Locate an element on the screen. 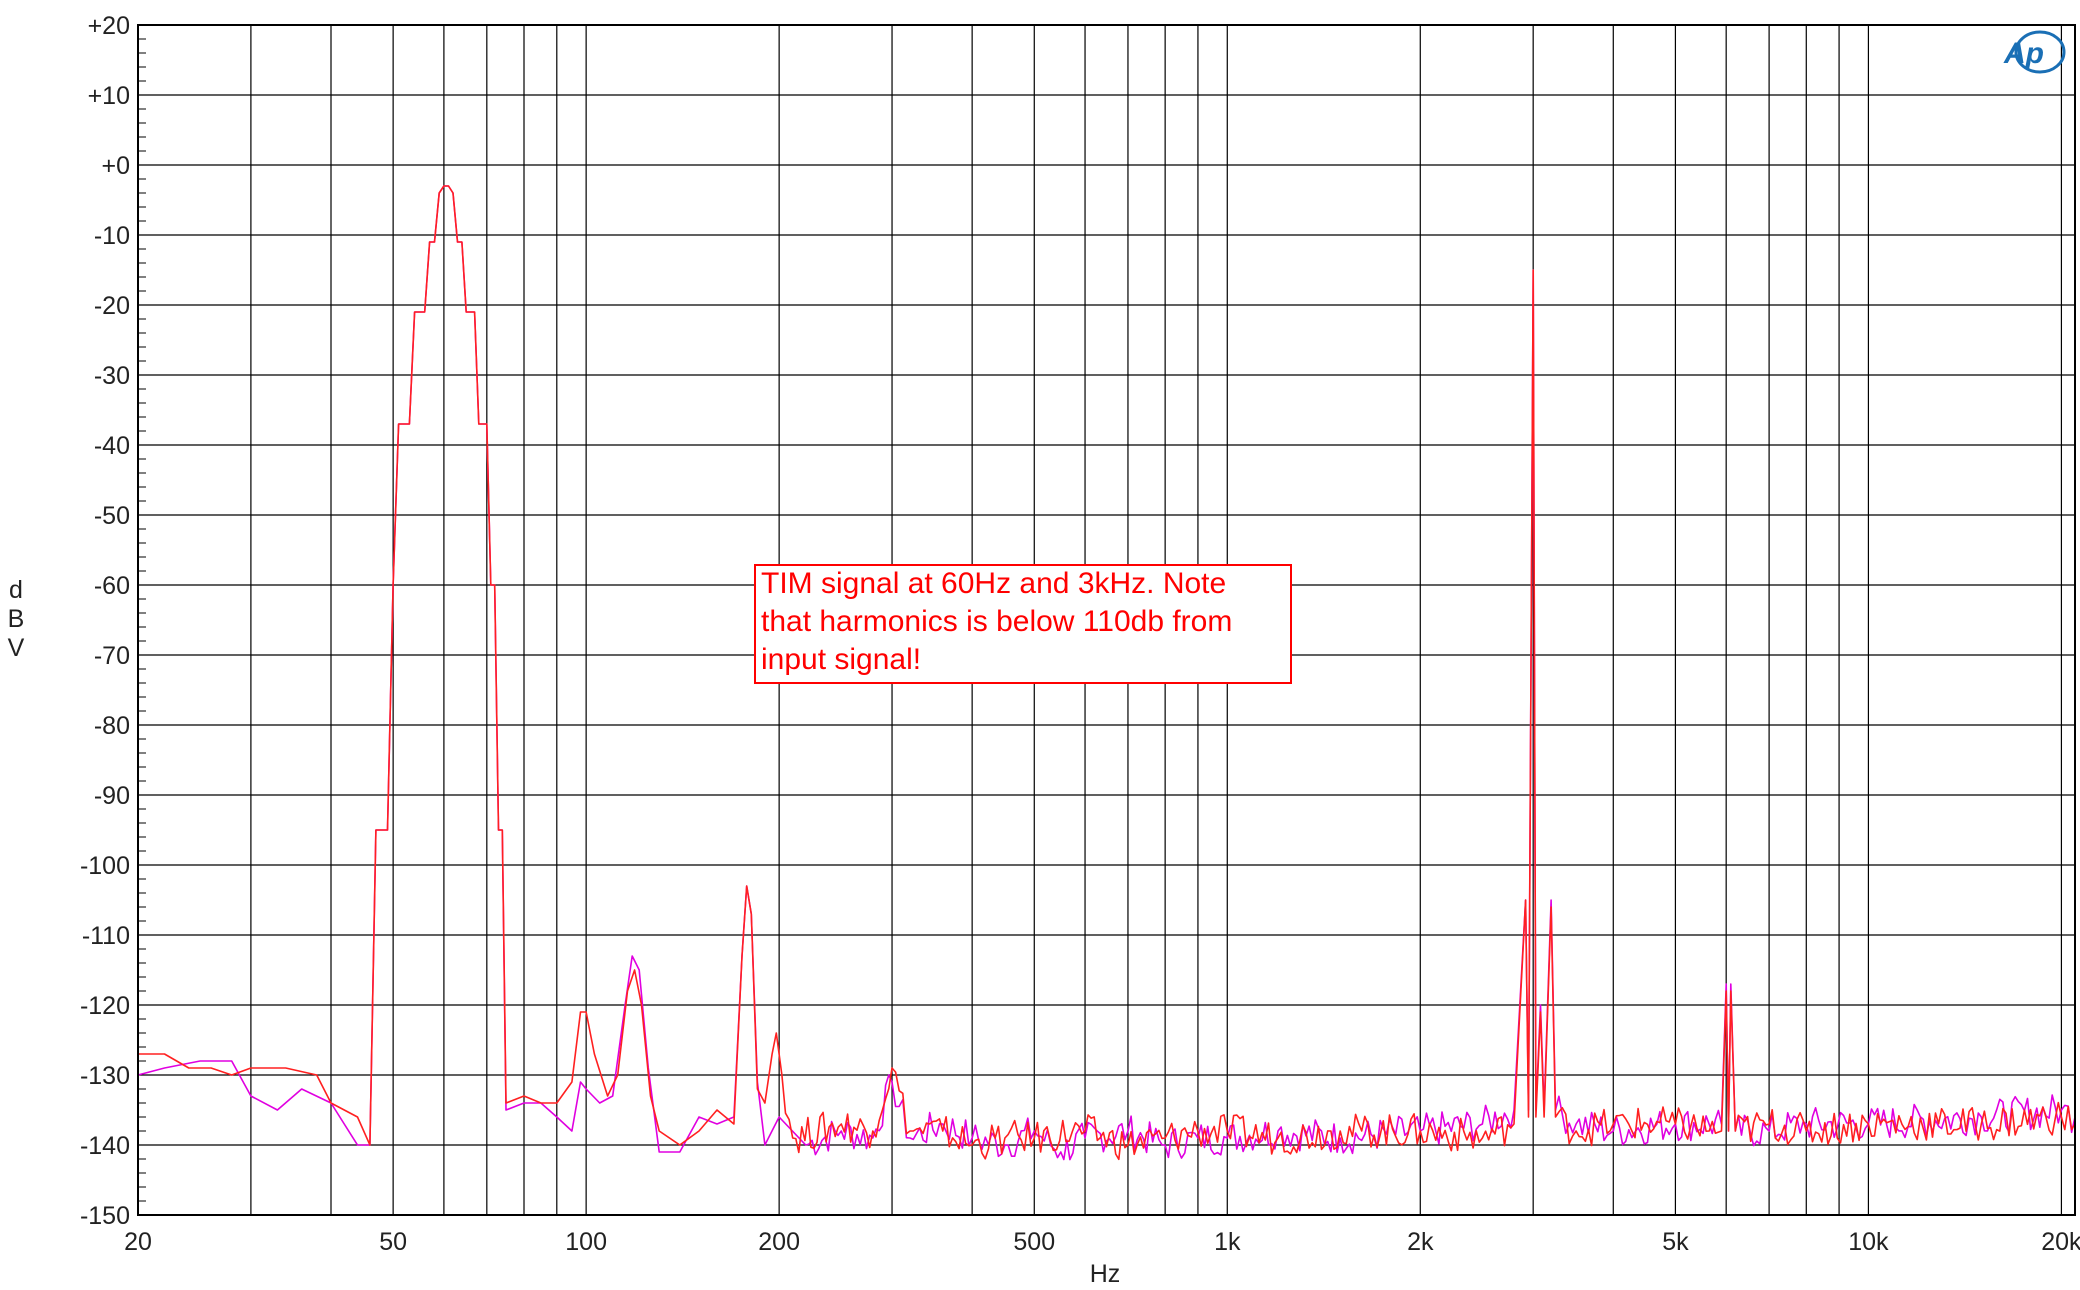  y-tick-label: -30 is located at coordinates (112, 376).